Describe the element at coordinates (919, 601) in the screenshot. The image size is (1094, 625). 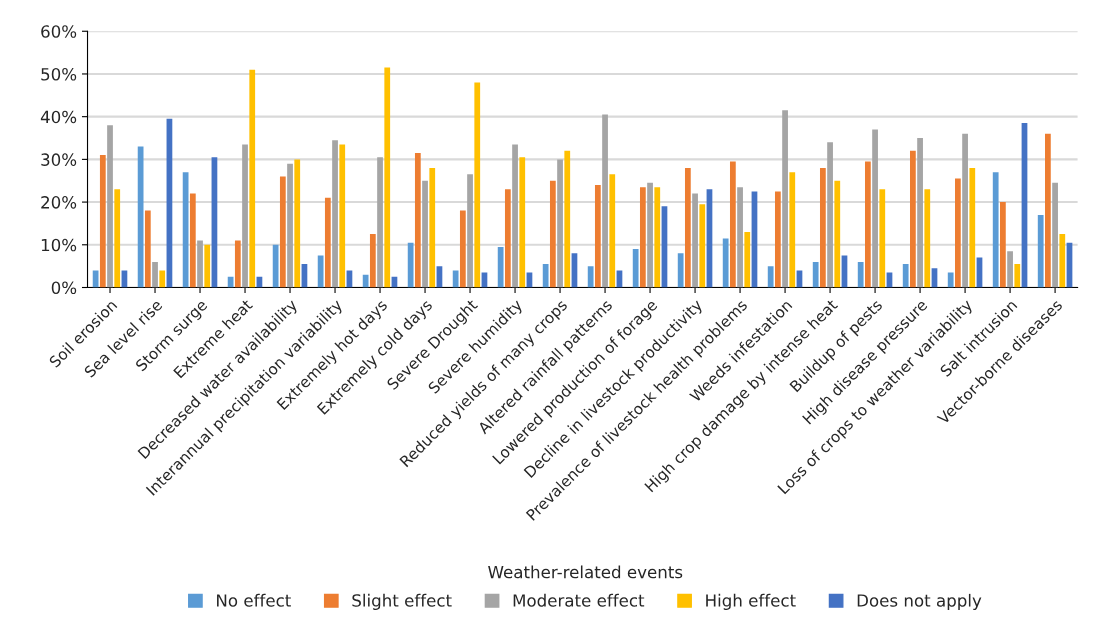
I see `legend-label: Does not apply` at that location.